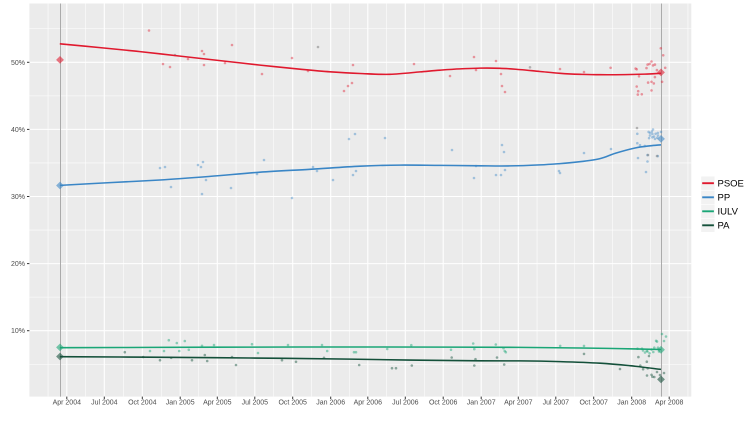 Image resolution: width=750 pixels, height=422 pixels. I want to click on svg-text: Jul 2004, so click(104, 403).